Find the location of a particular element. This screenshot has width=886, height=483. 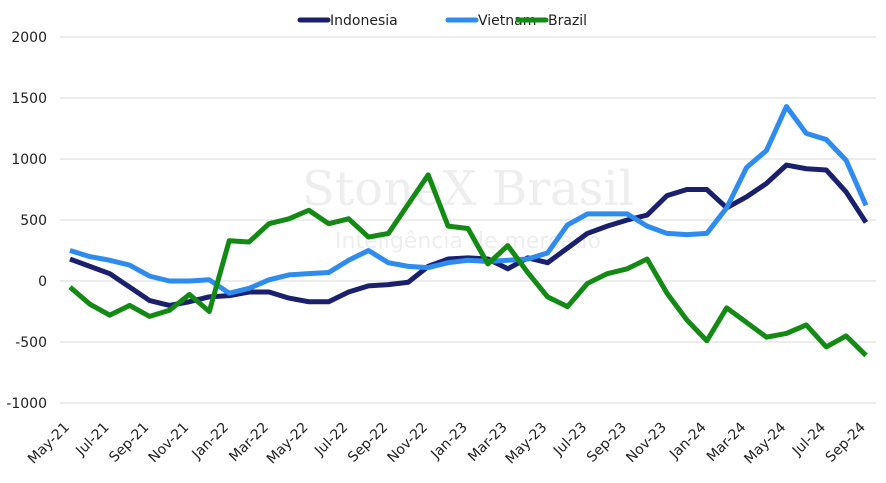

x-tick-label: May-23 is located at coordinates (527, 444).